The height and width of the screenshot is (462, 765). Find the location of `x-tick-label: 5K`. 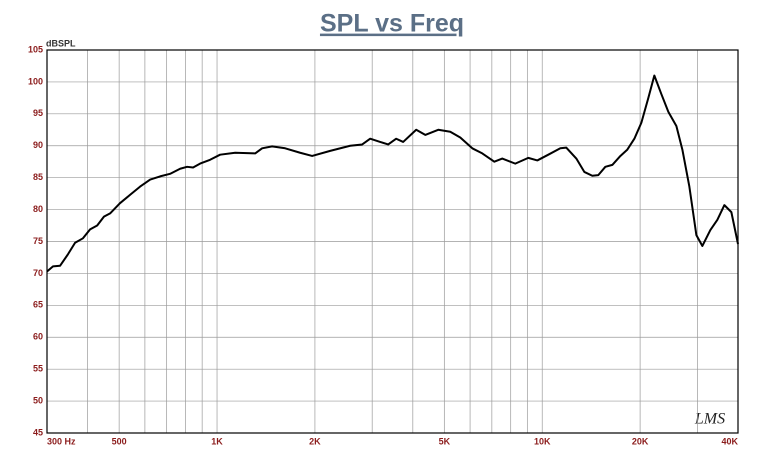

x-tick-label: 5K is located at coordinates (445, 441).